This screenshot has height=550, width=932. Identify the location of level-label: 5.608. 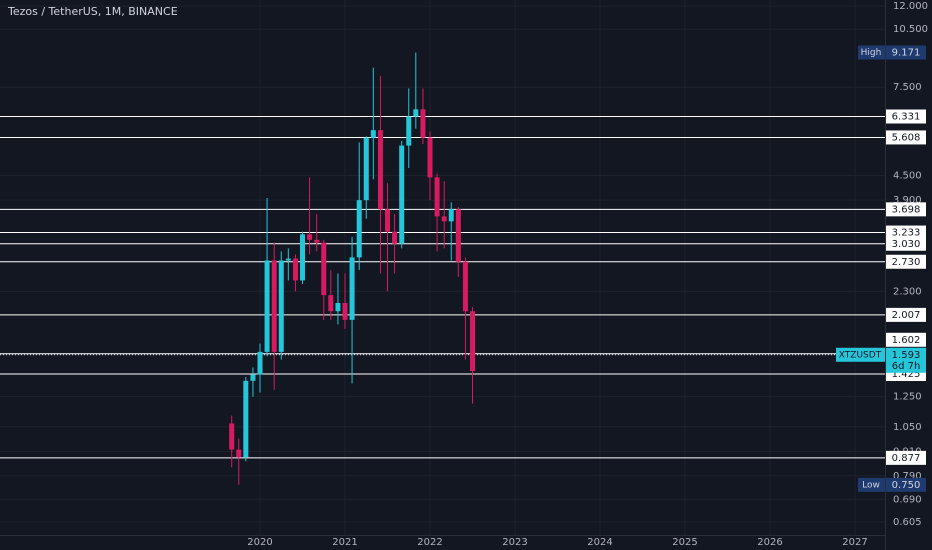
(906, 137).